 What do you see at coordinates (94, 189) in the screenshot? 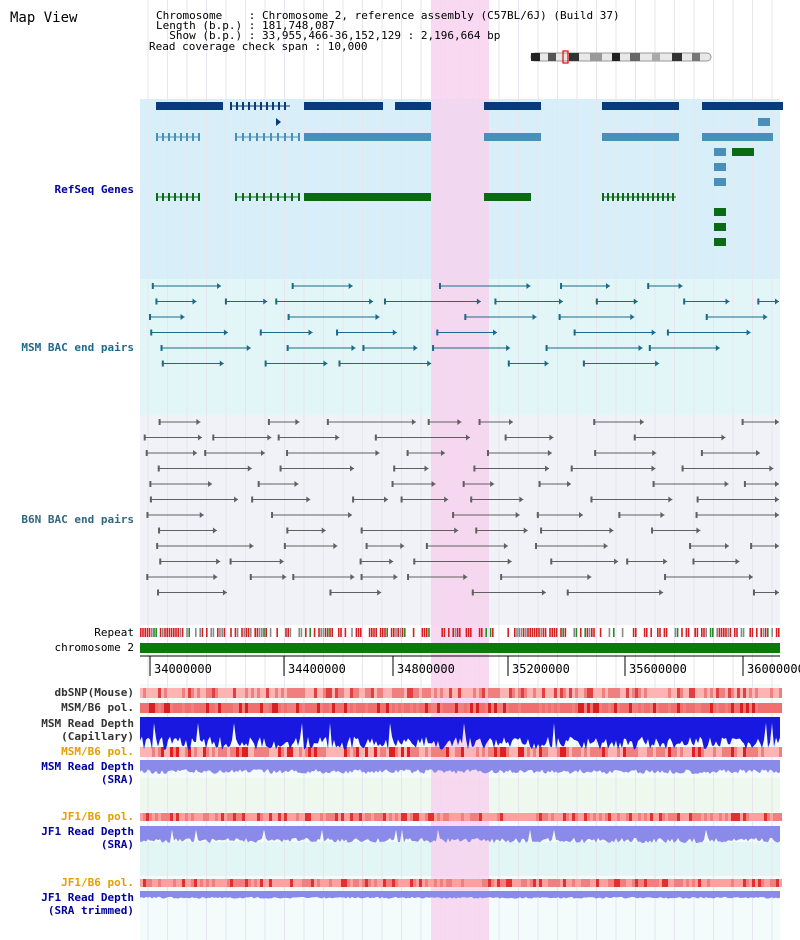
I see `track-label-refseq: RefSeq Genes` at bounding box center [94, 189].